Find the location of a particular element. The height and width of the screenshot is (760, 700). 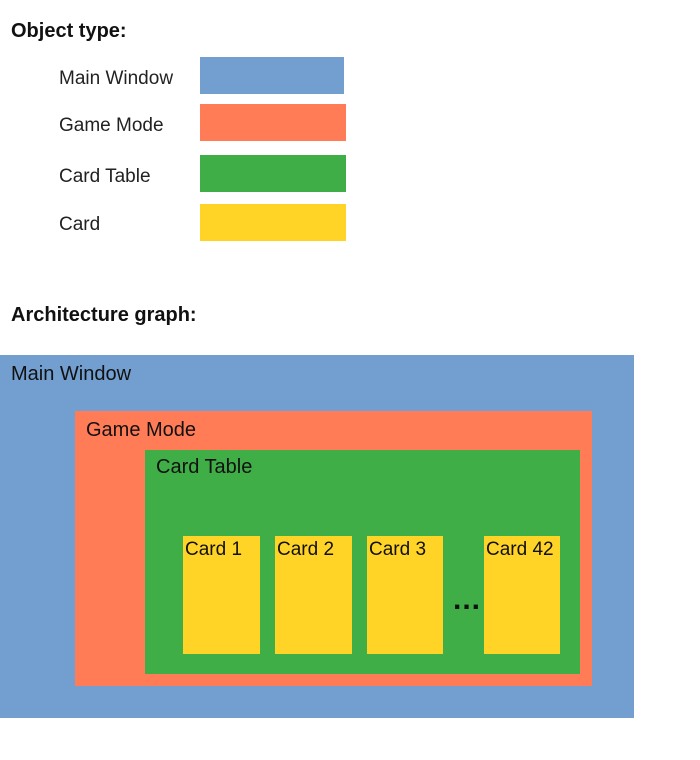

card-table-label: Card Table is located at coordinates (204, 467).